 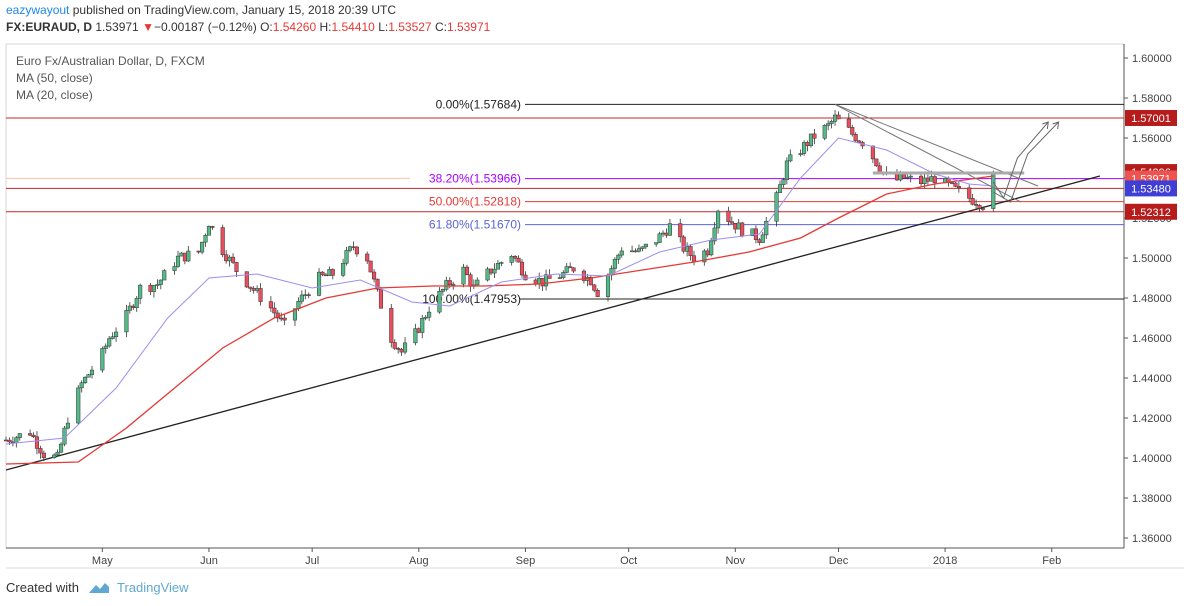 What do you see at coordinates (839, 561) in the screenshot?
I see `x-tick-label: Dec` at bounding box center [839, 561].